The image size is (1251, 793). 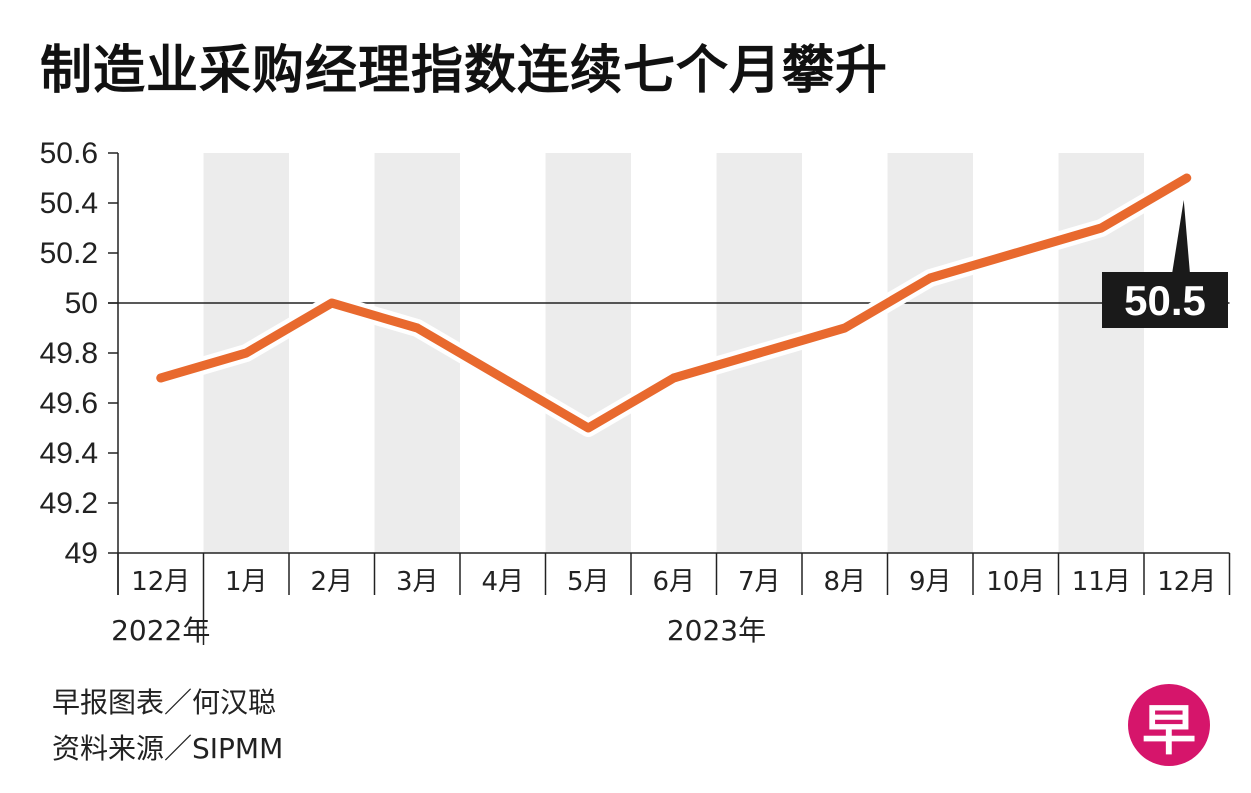 I want to click on x-axis-ticks: 12月 1月 2月 3月 4月 5月 6月 7月 8月 9月 10月 11月 12月 2022年 2023年, so click(x=671, y=600).